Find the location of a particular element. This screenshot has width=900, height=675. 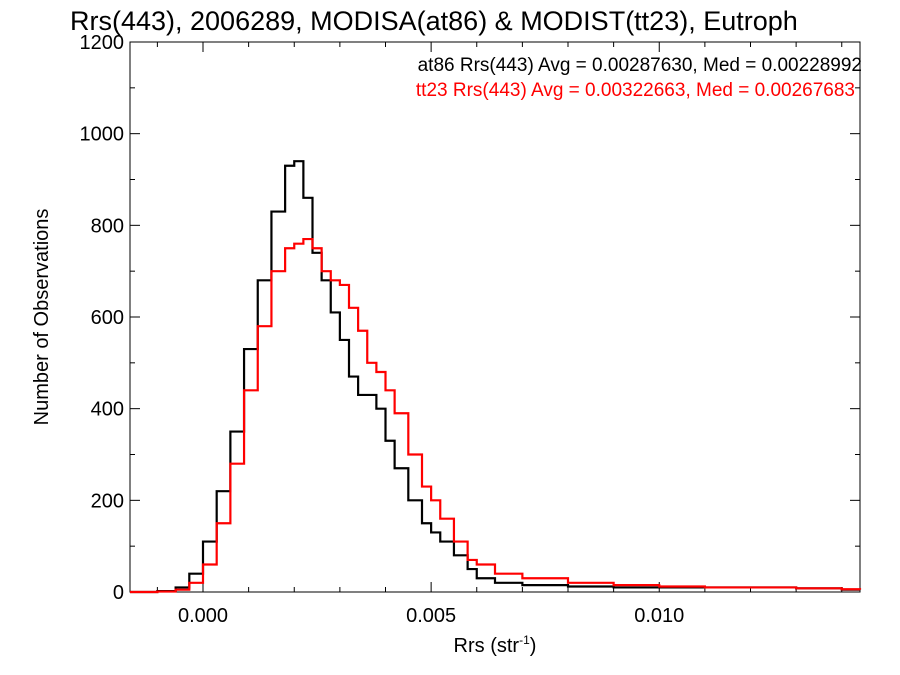

x-axis-label: Rrs (str-1) is located at coordinates (495, 645).